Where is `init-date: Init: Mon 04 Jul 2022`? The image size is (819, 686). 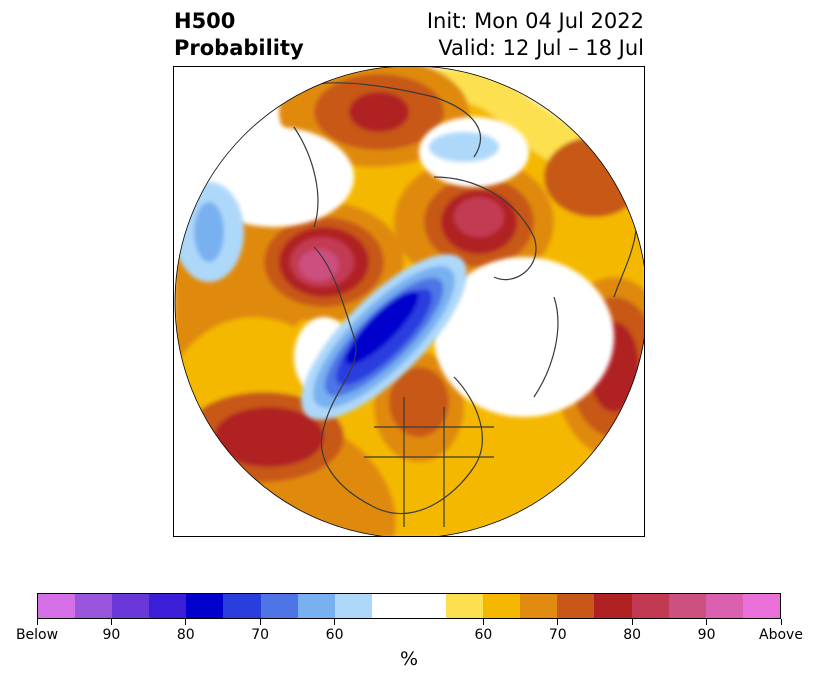
init-date: Init: Mon 04 Jul 2022 is located at coordinates (535, 21).